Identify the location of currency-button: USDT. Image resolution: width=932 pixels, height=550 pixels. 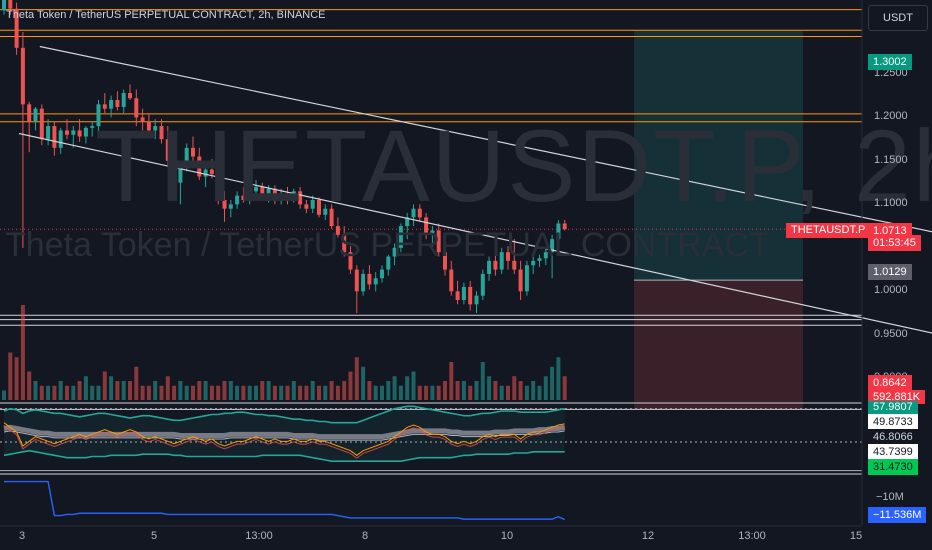
(898, 18).